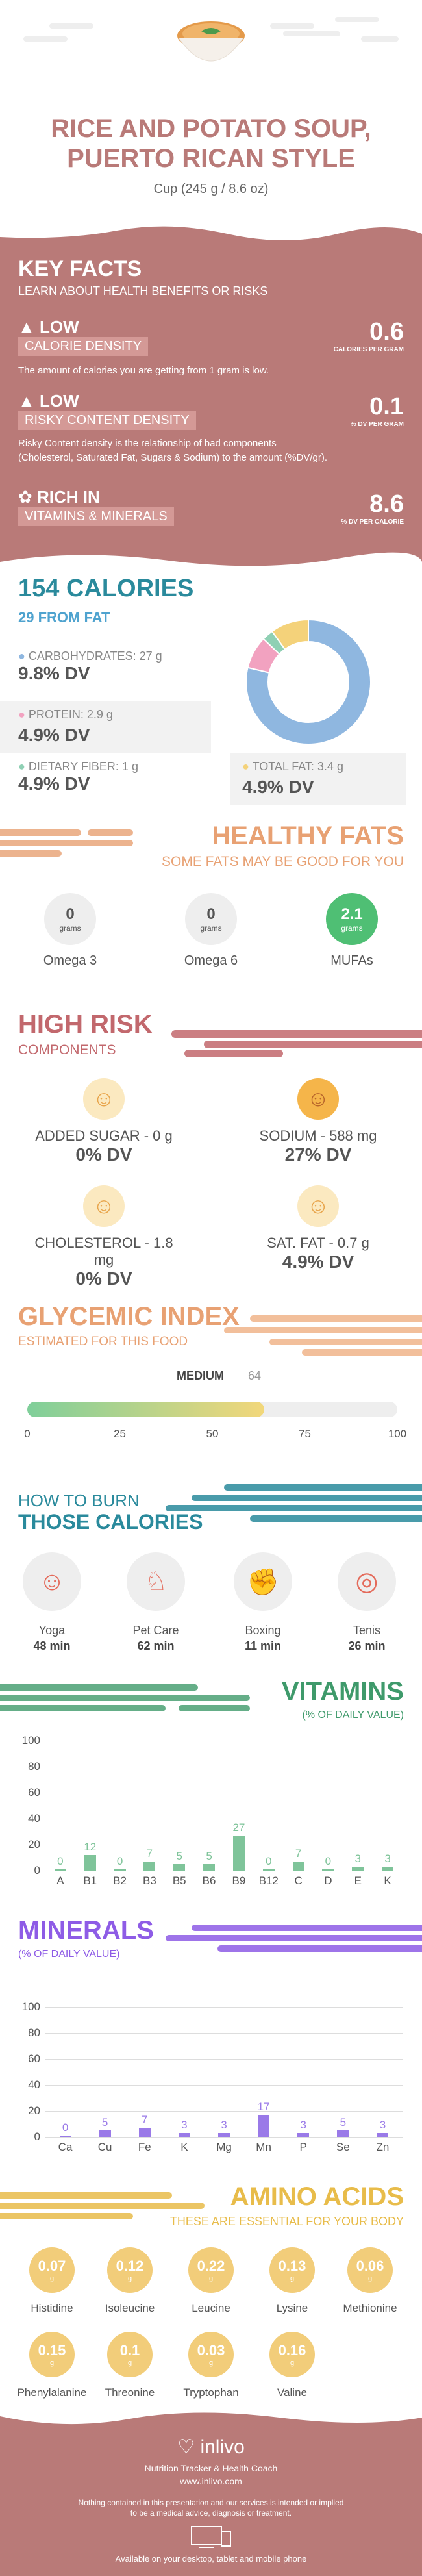 This screenshot has height=2576, width=422. I want to click on carbs-label: CARBOHYDRATES: 27 g, so click(95, 656).